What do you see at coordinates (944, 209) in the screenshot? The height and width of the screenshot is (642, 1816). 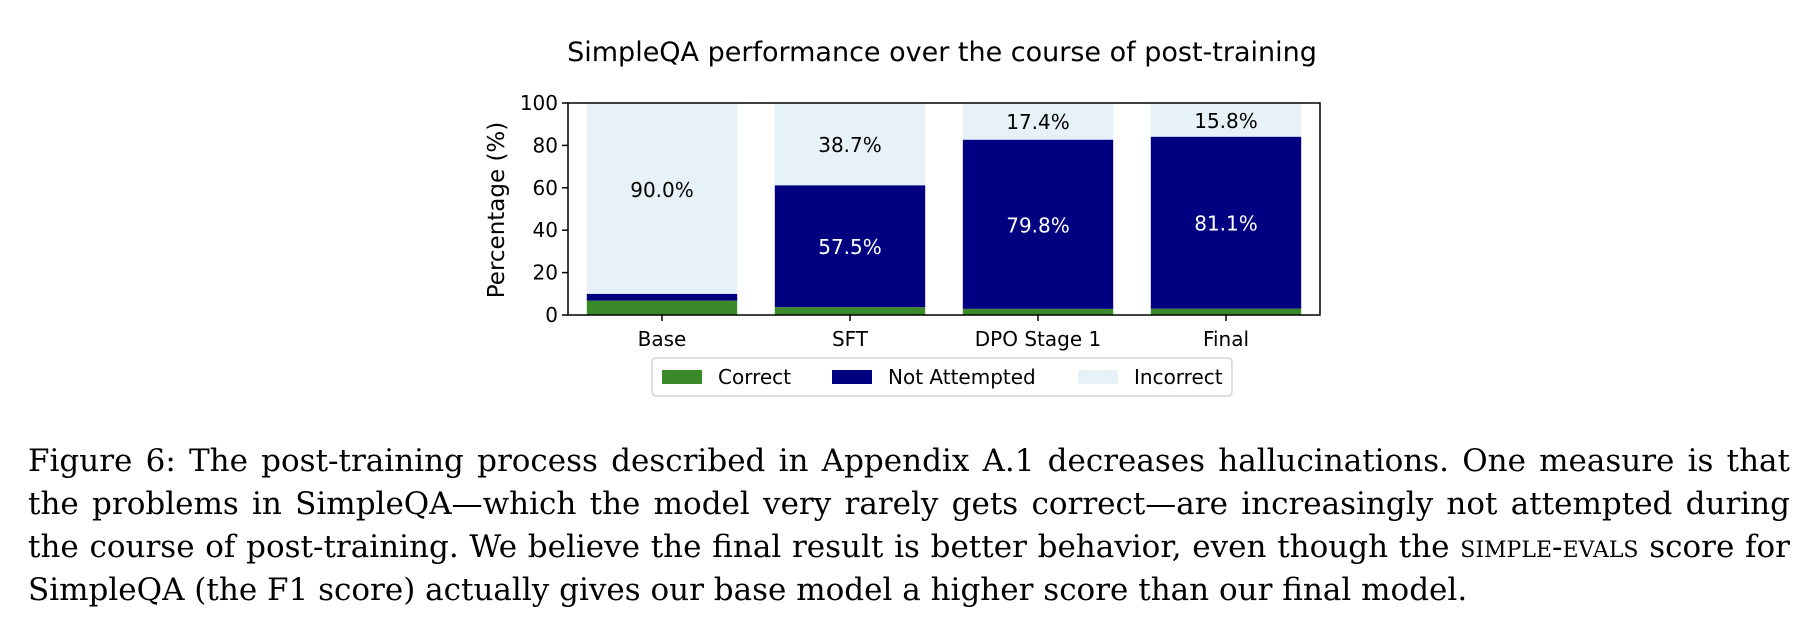 I see `plot-frame` at bounding box center [944, 209].